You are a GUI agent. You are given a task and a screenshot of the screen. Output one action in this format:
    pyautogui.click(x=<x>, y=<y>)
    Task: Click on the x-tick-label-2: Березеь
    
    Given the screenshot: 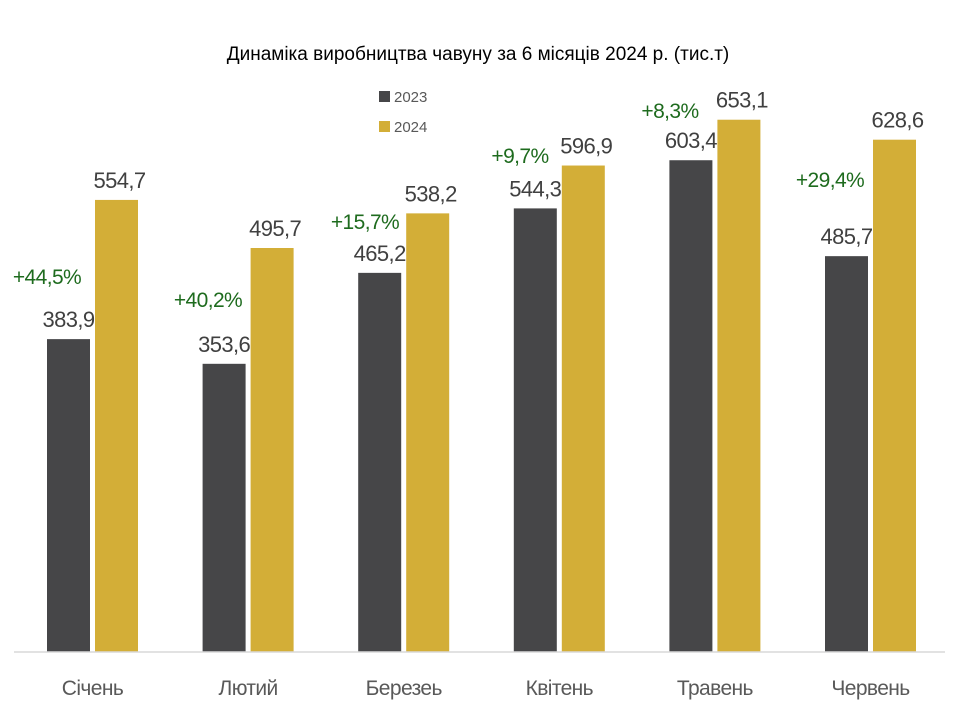 What is the action you would take?
    pyautogui.click(x=404, y=688)
    